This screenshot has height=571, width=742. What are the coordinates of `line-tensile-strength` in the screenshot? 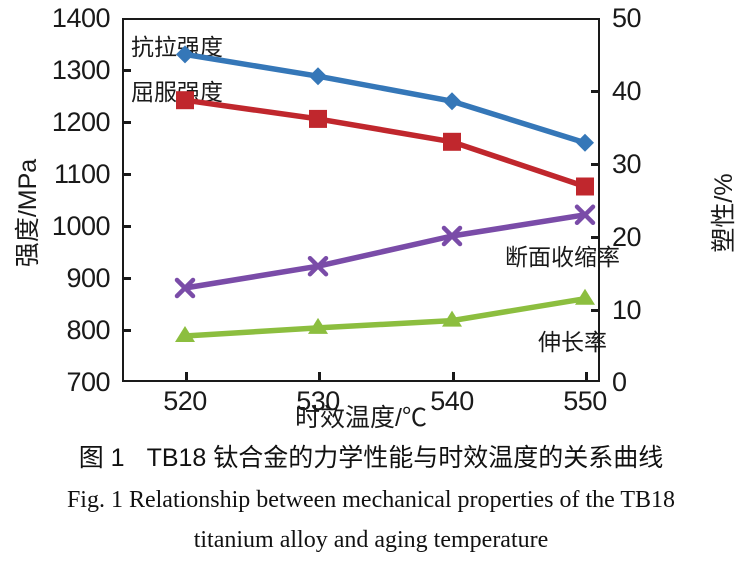 It's located at (385, 98).